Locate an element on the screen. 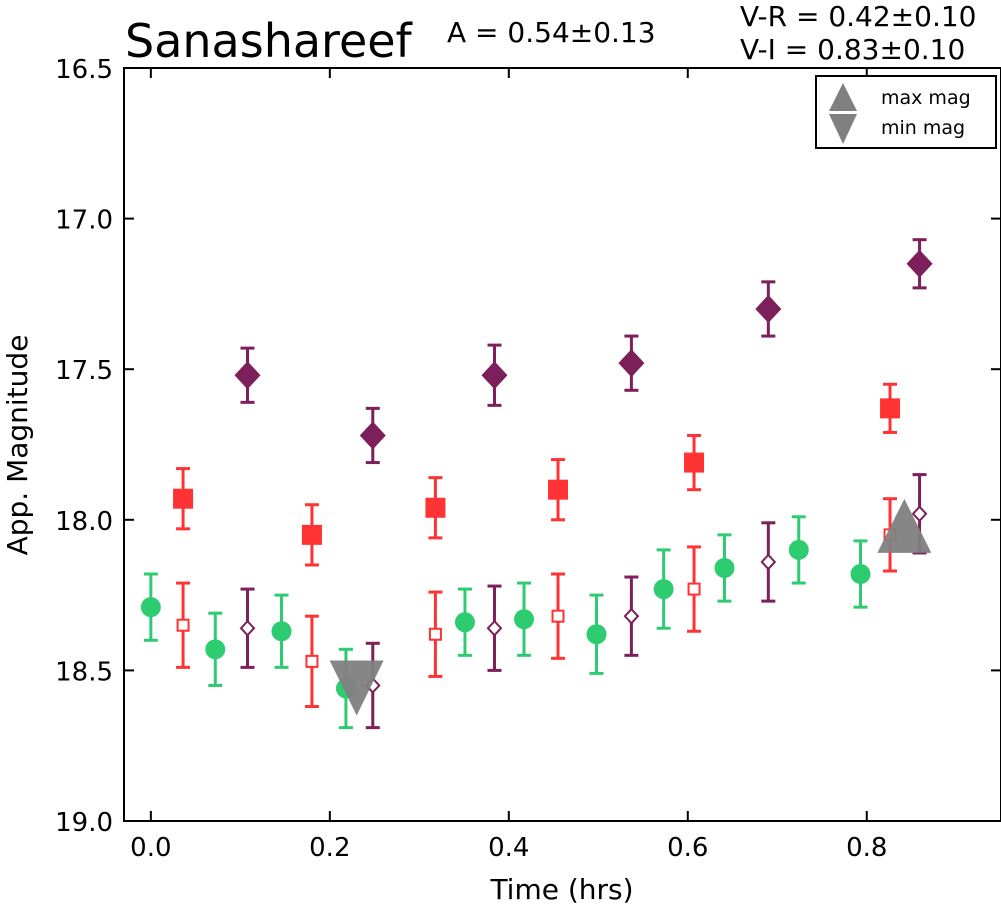 The height and width of the screenshot is (904, 1001). legend-max-mag-icon is located at coordinates (843, 97).